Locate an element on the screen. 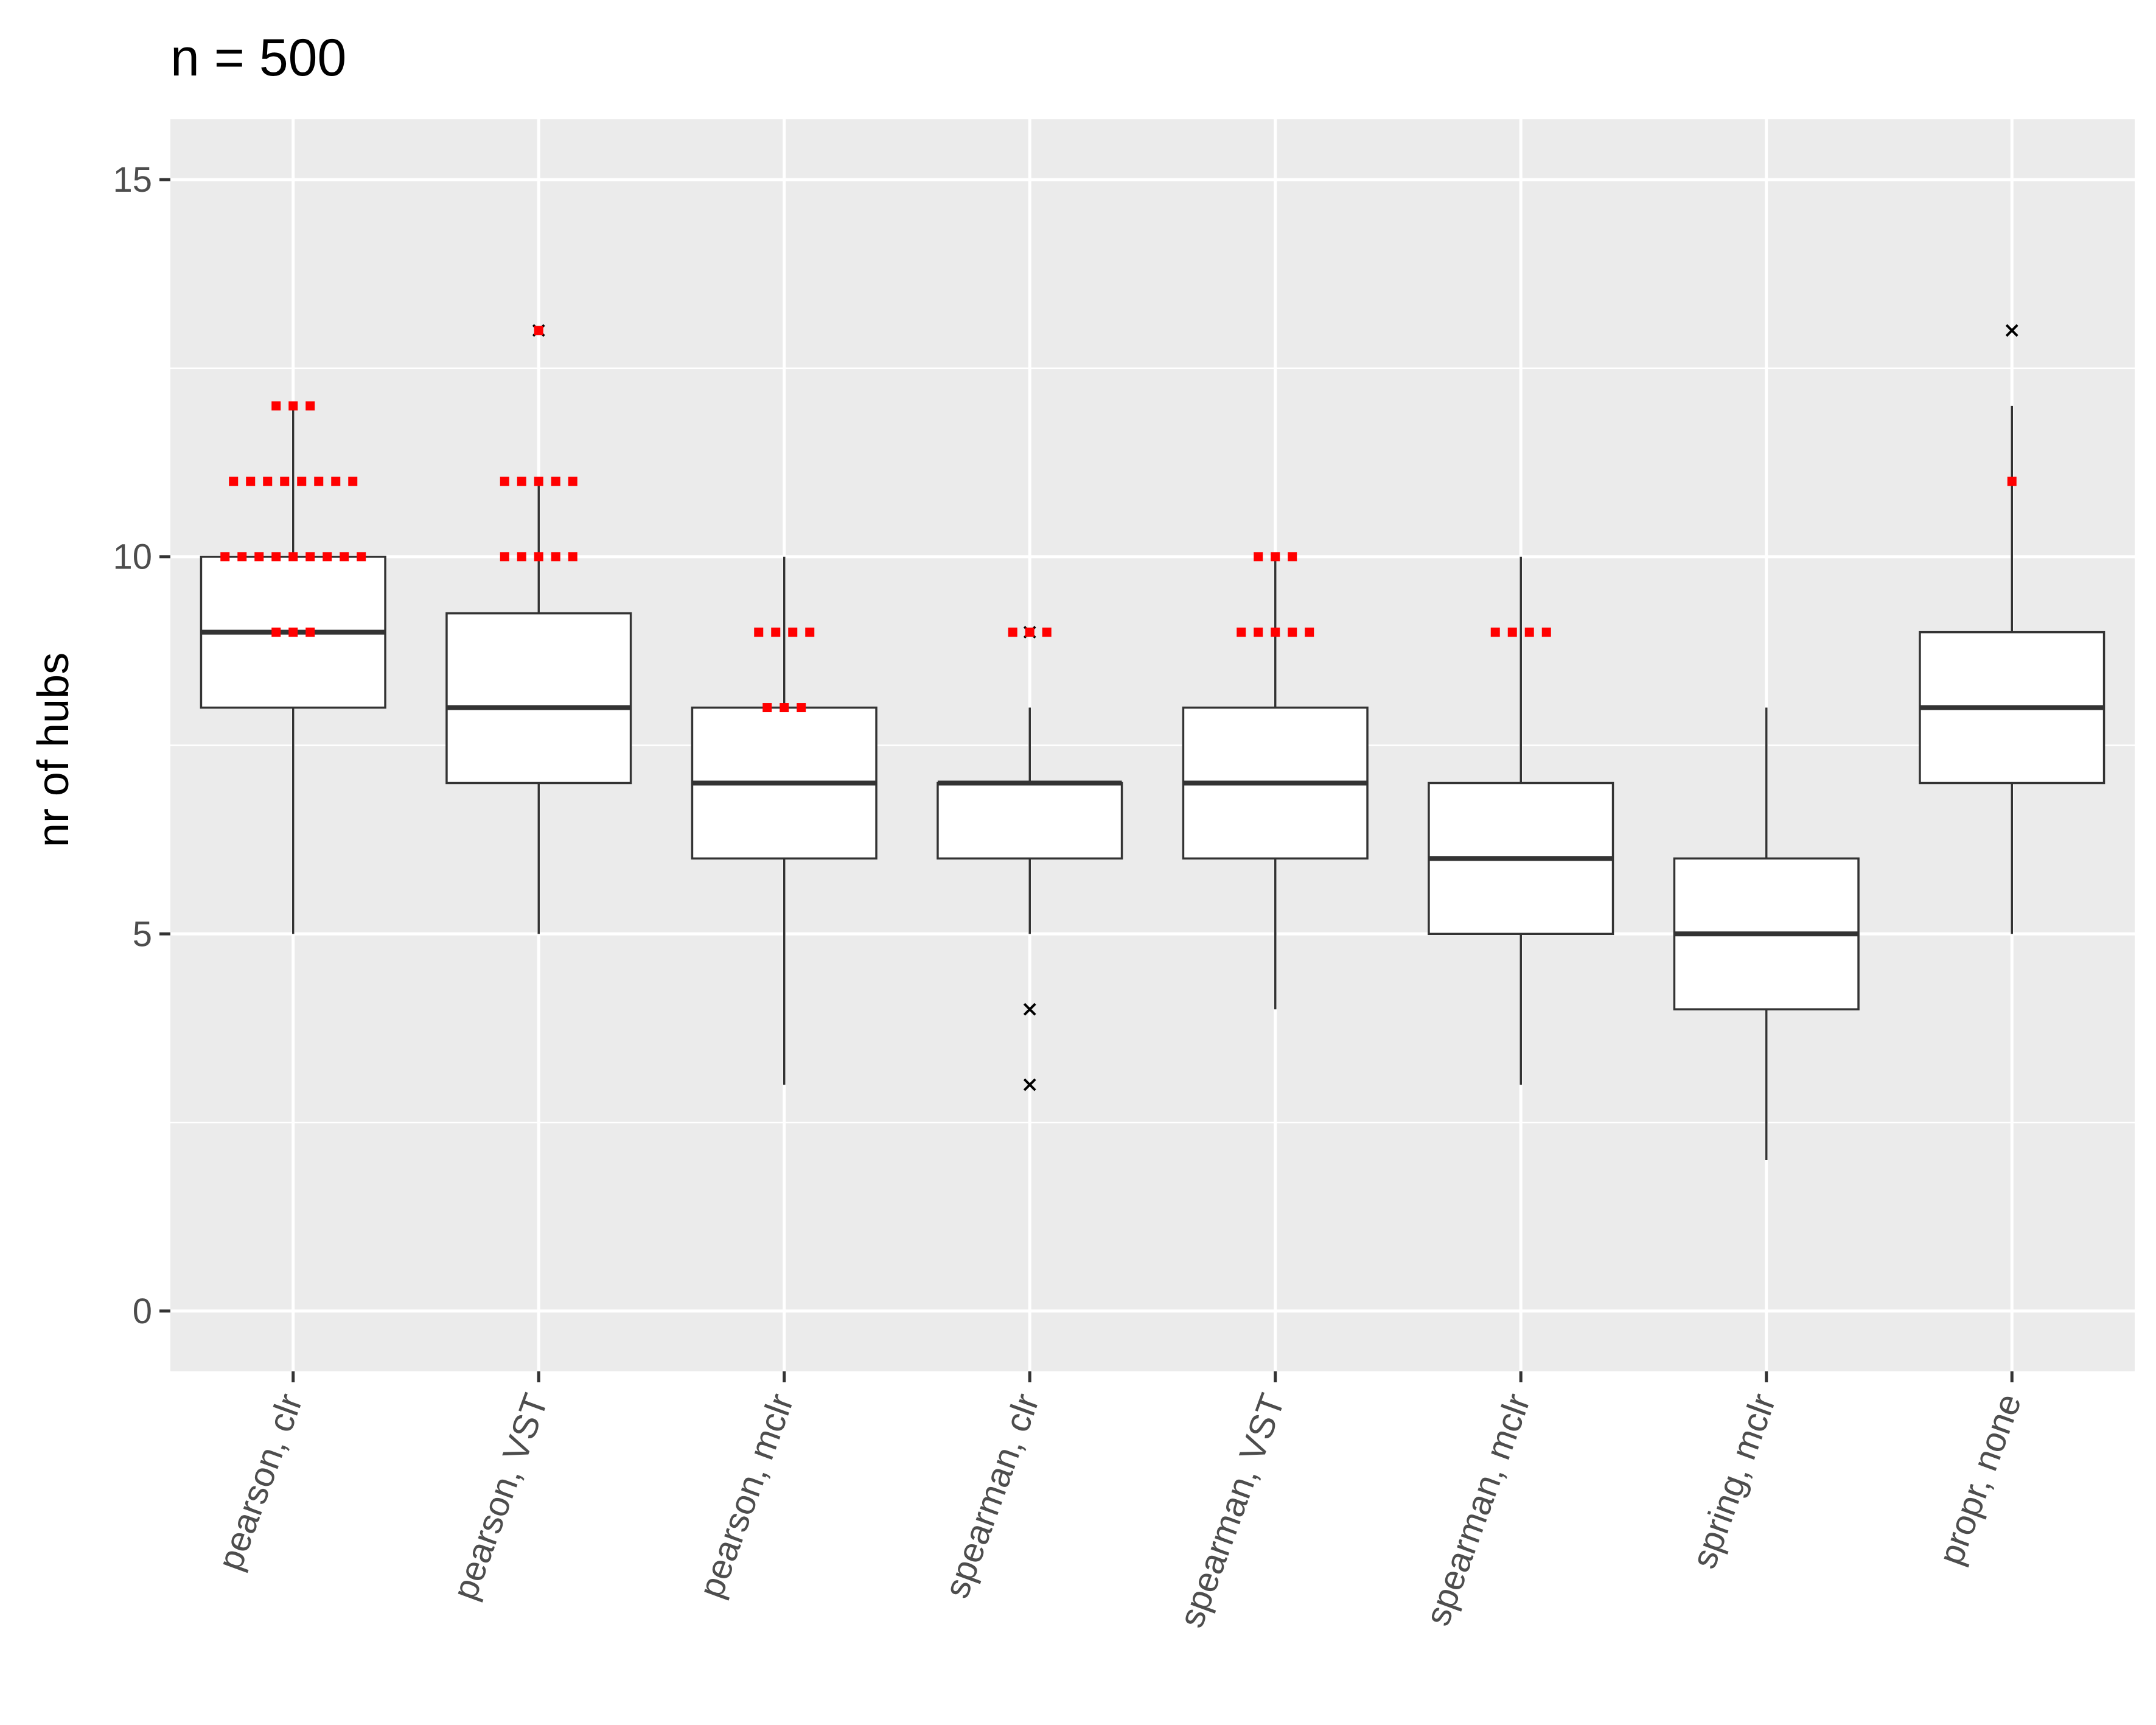 The height and width of the screenshot is (1725, 2156). chart-title: n = 500 is located at coordinates (258, 58).